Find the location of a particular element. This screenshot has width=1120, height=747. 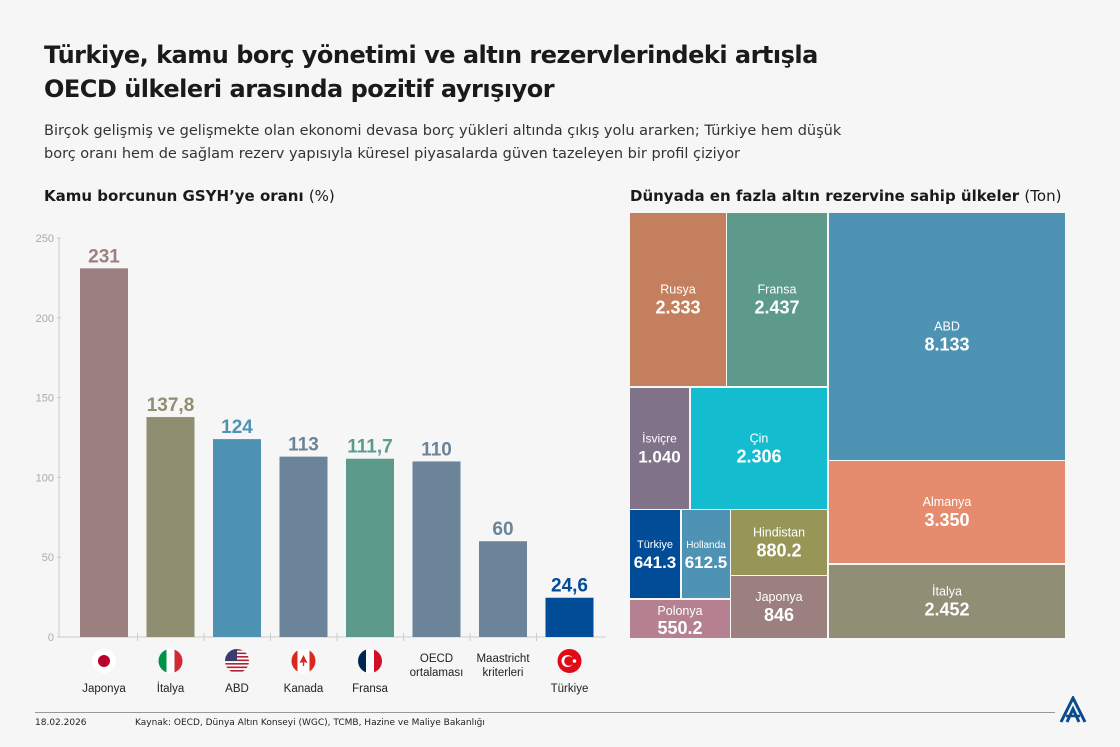

treemap-cell-İsviçre: İsviçre 1.040 is located at coordinates (659, 448).